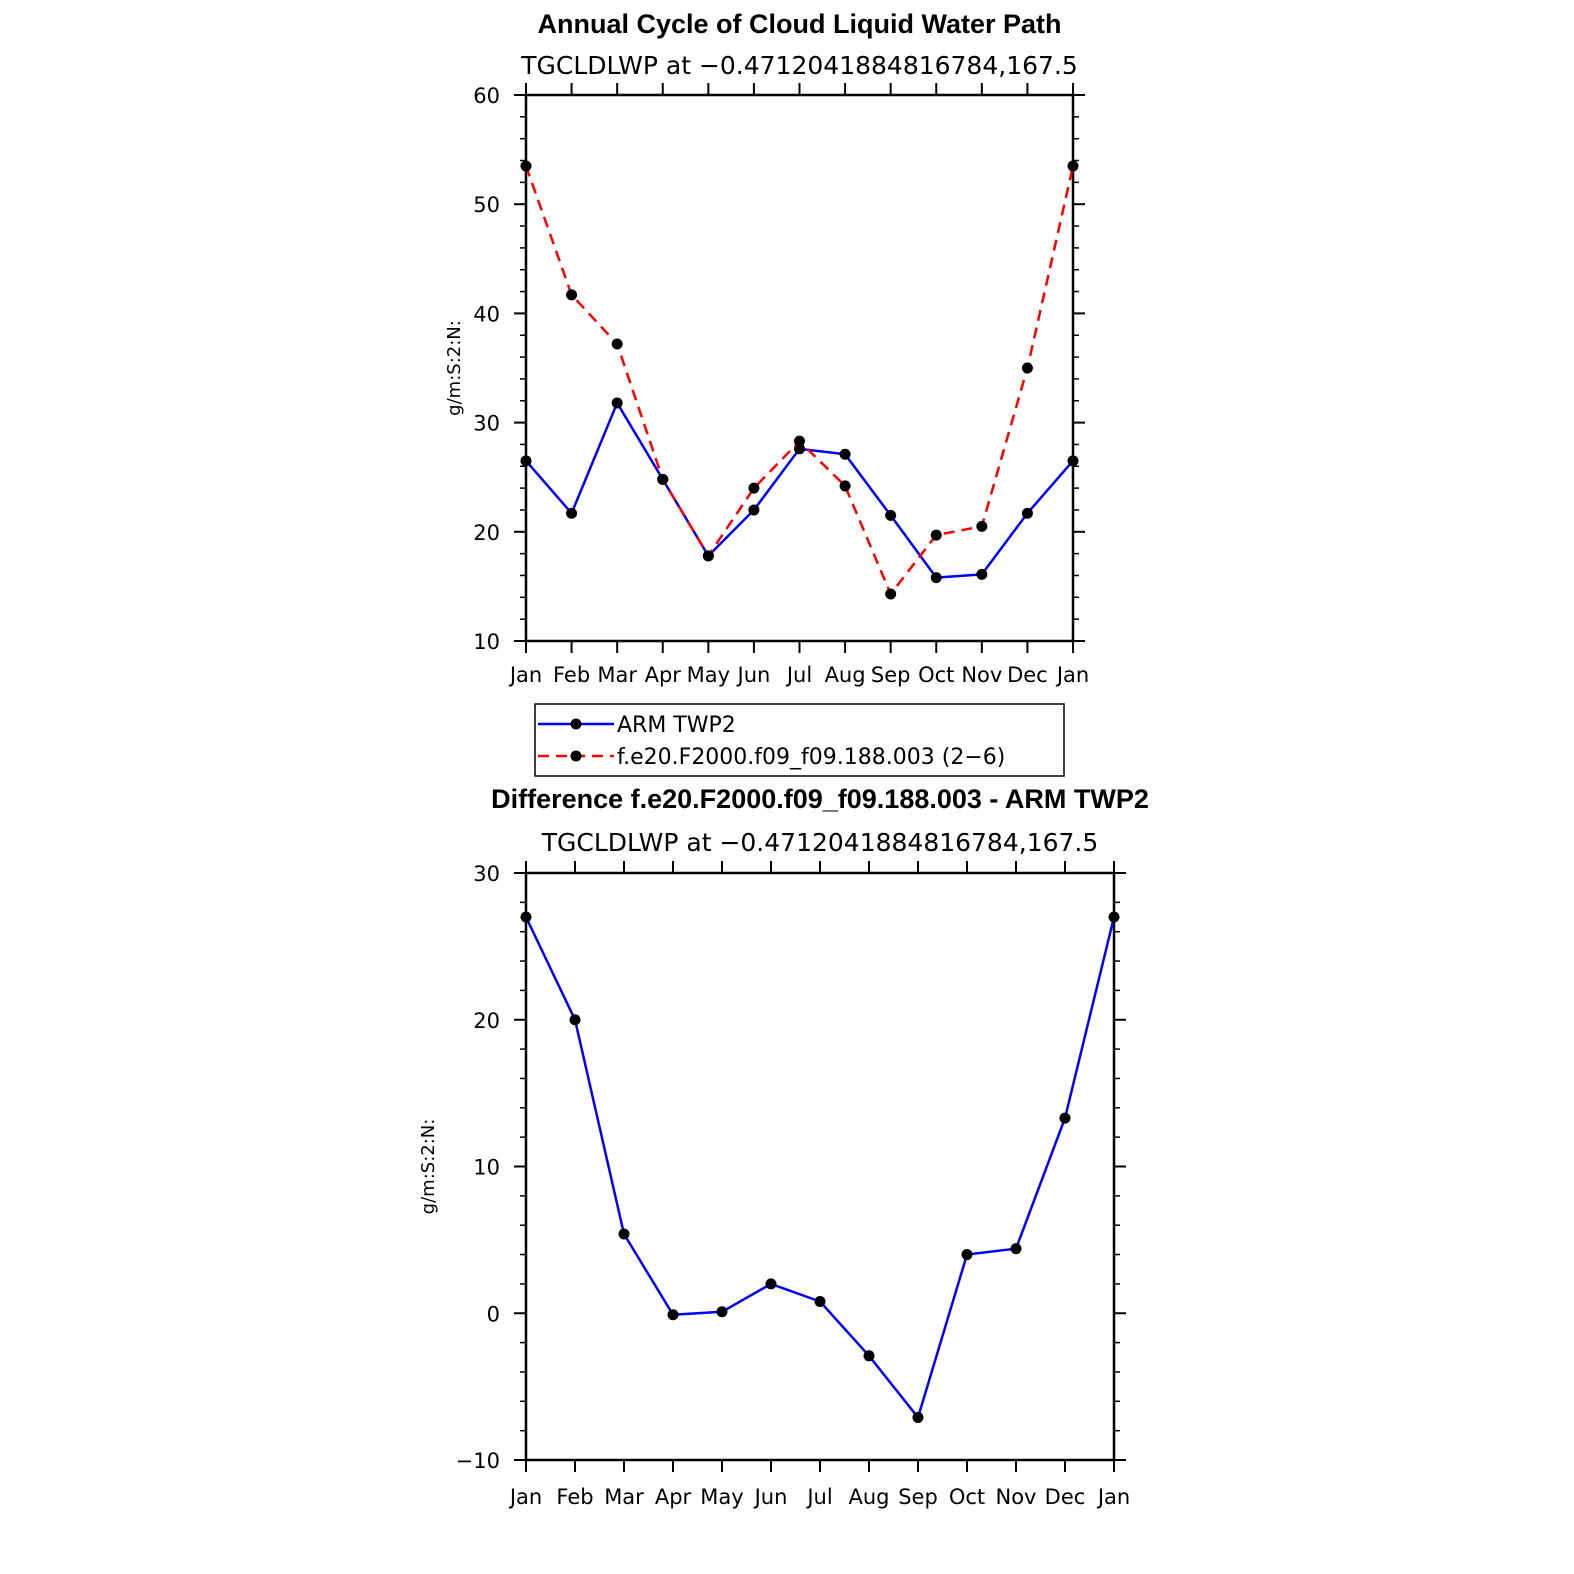 This screenshot has width=1574, height=1574. I want to click on chart-title: Annual Cycle of Cloud Liquid Water Path, so click(799, 24).